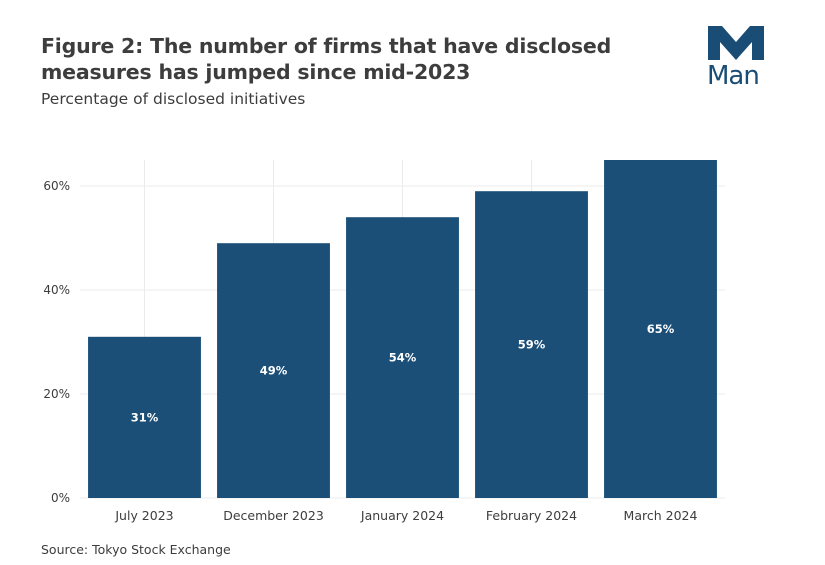  What do you see at coordinates (531, 515) in the screenshot?
I see `x-tick-label: February 2024` at bounding box center [531, 515].